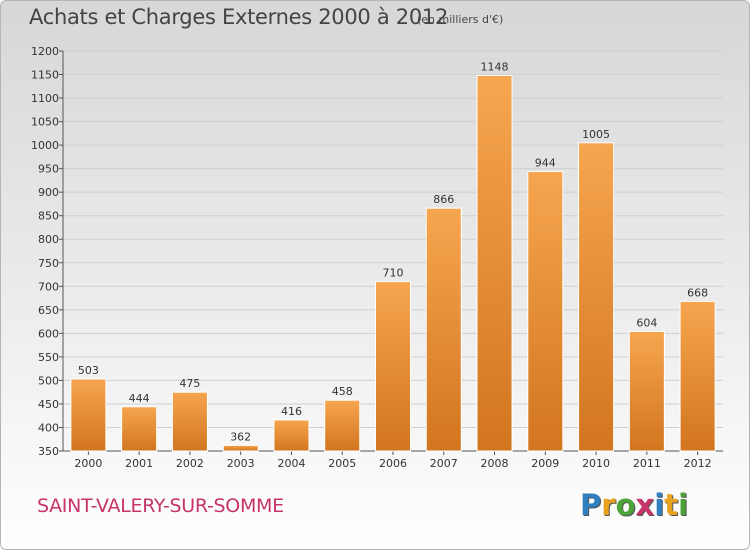 This screenshot has width=750, height=550. Describe the element at coordinates (495, 463) in the screenshot. I see `x-tick-label: 2008` at that location.